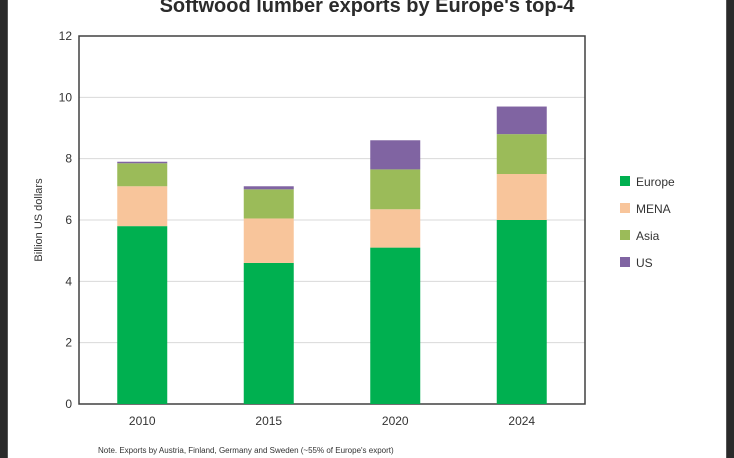 The height and width of the screenshot is (458, 734). What do you see at coordinates (644, 263) in the screenshot?
I see `legend-label-us: US` at bounding box center [644, 263].